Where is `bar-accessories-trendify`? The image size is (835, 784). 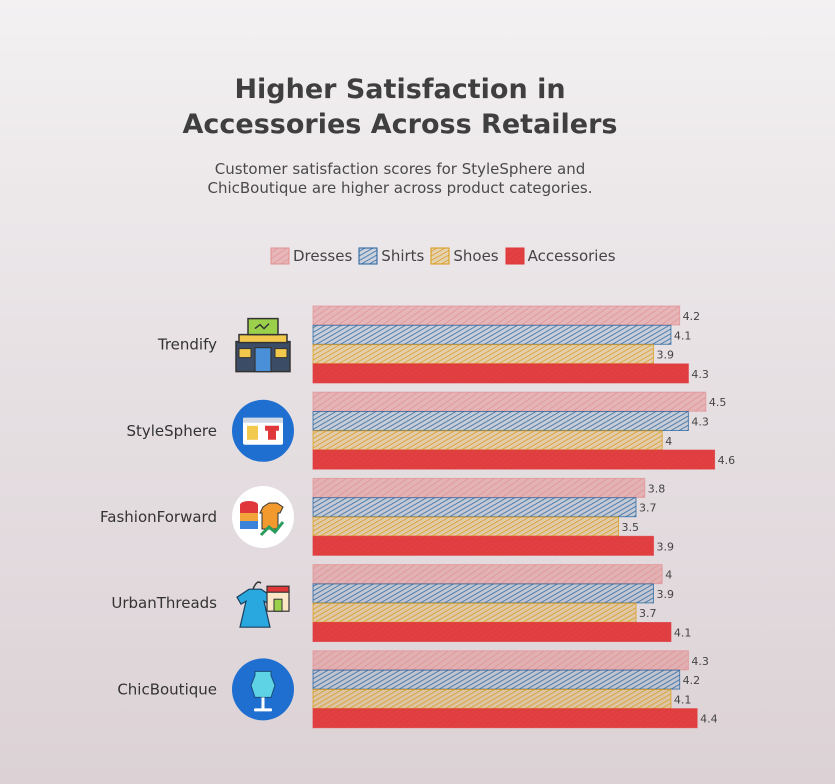
bar-accessories-trendify is located at coordinates (500, 373).